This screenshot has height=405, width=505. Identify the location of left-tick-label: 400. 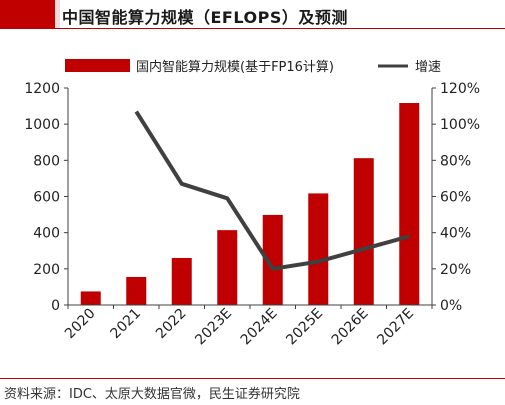
(46, 234).